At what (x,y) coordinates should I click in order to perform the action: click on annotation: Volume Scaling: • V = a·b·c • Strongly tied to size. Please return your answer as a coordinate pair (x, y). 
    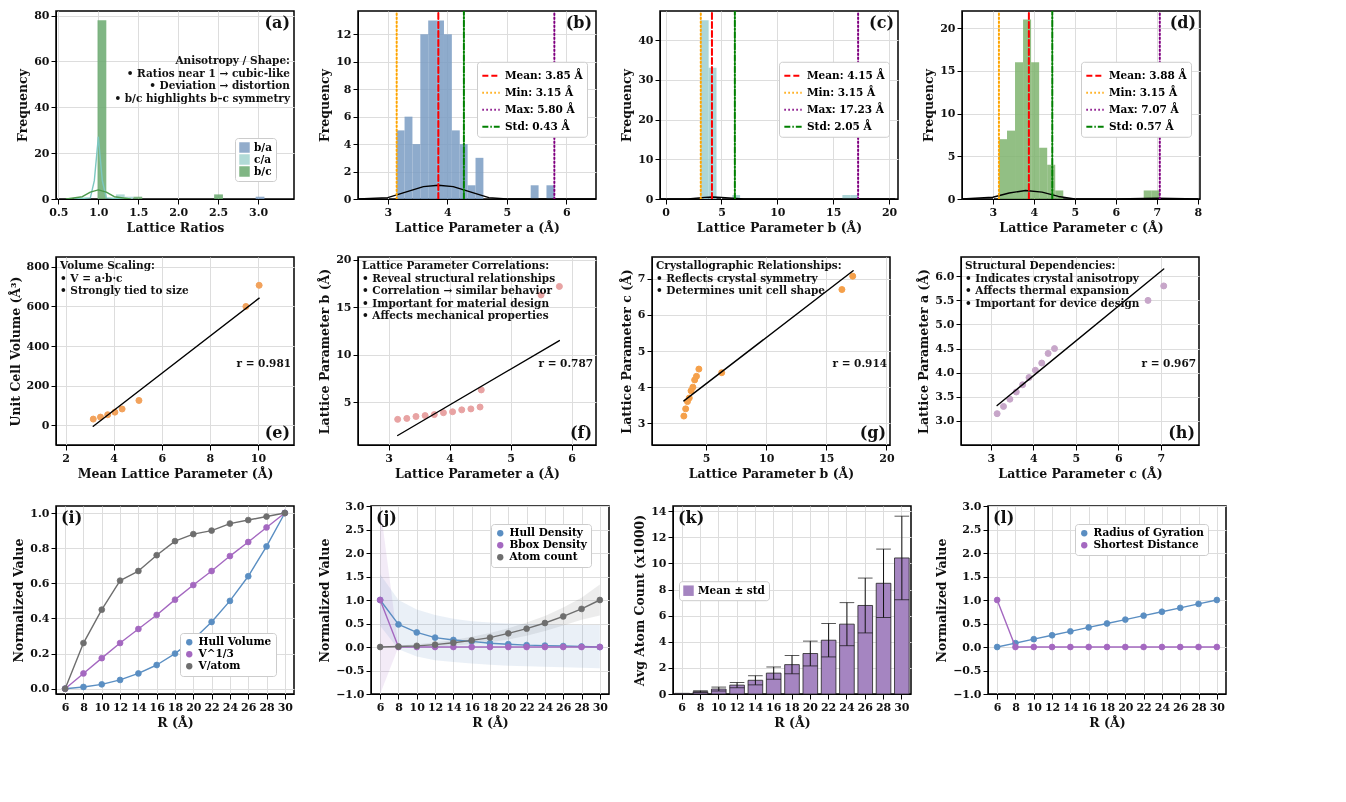
    Looking at the image, I should click on (124, 277).